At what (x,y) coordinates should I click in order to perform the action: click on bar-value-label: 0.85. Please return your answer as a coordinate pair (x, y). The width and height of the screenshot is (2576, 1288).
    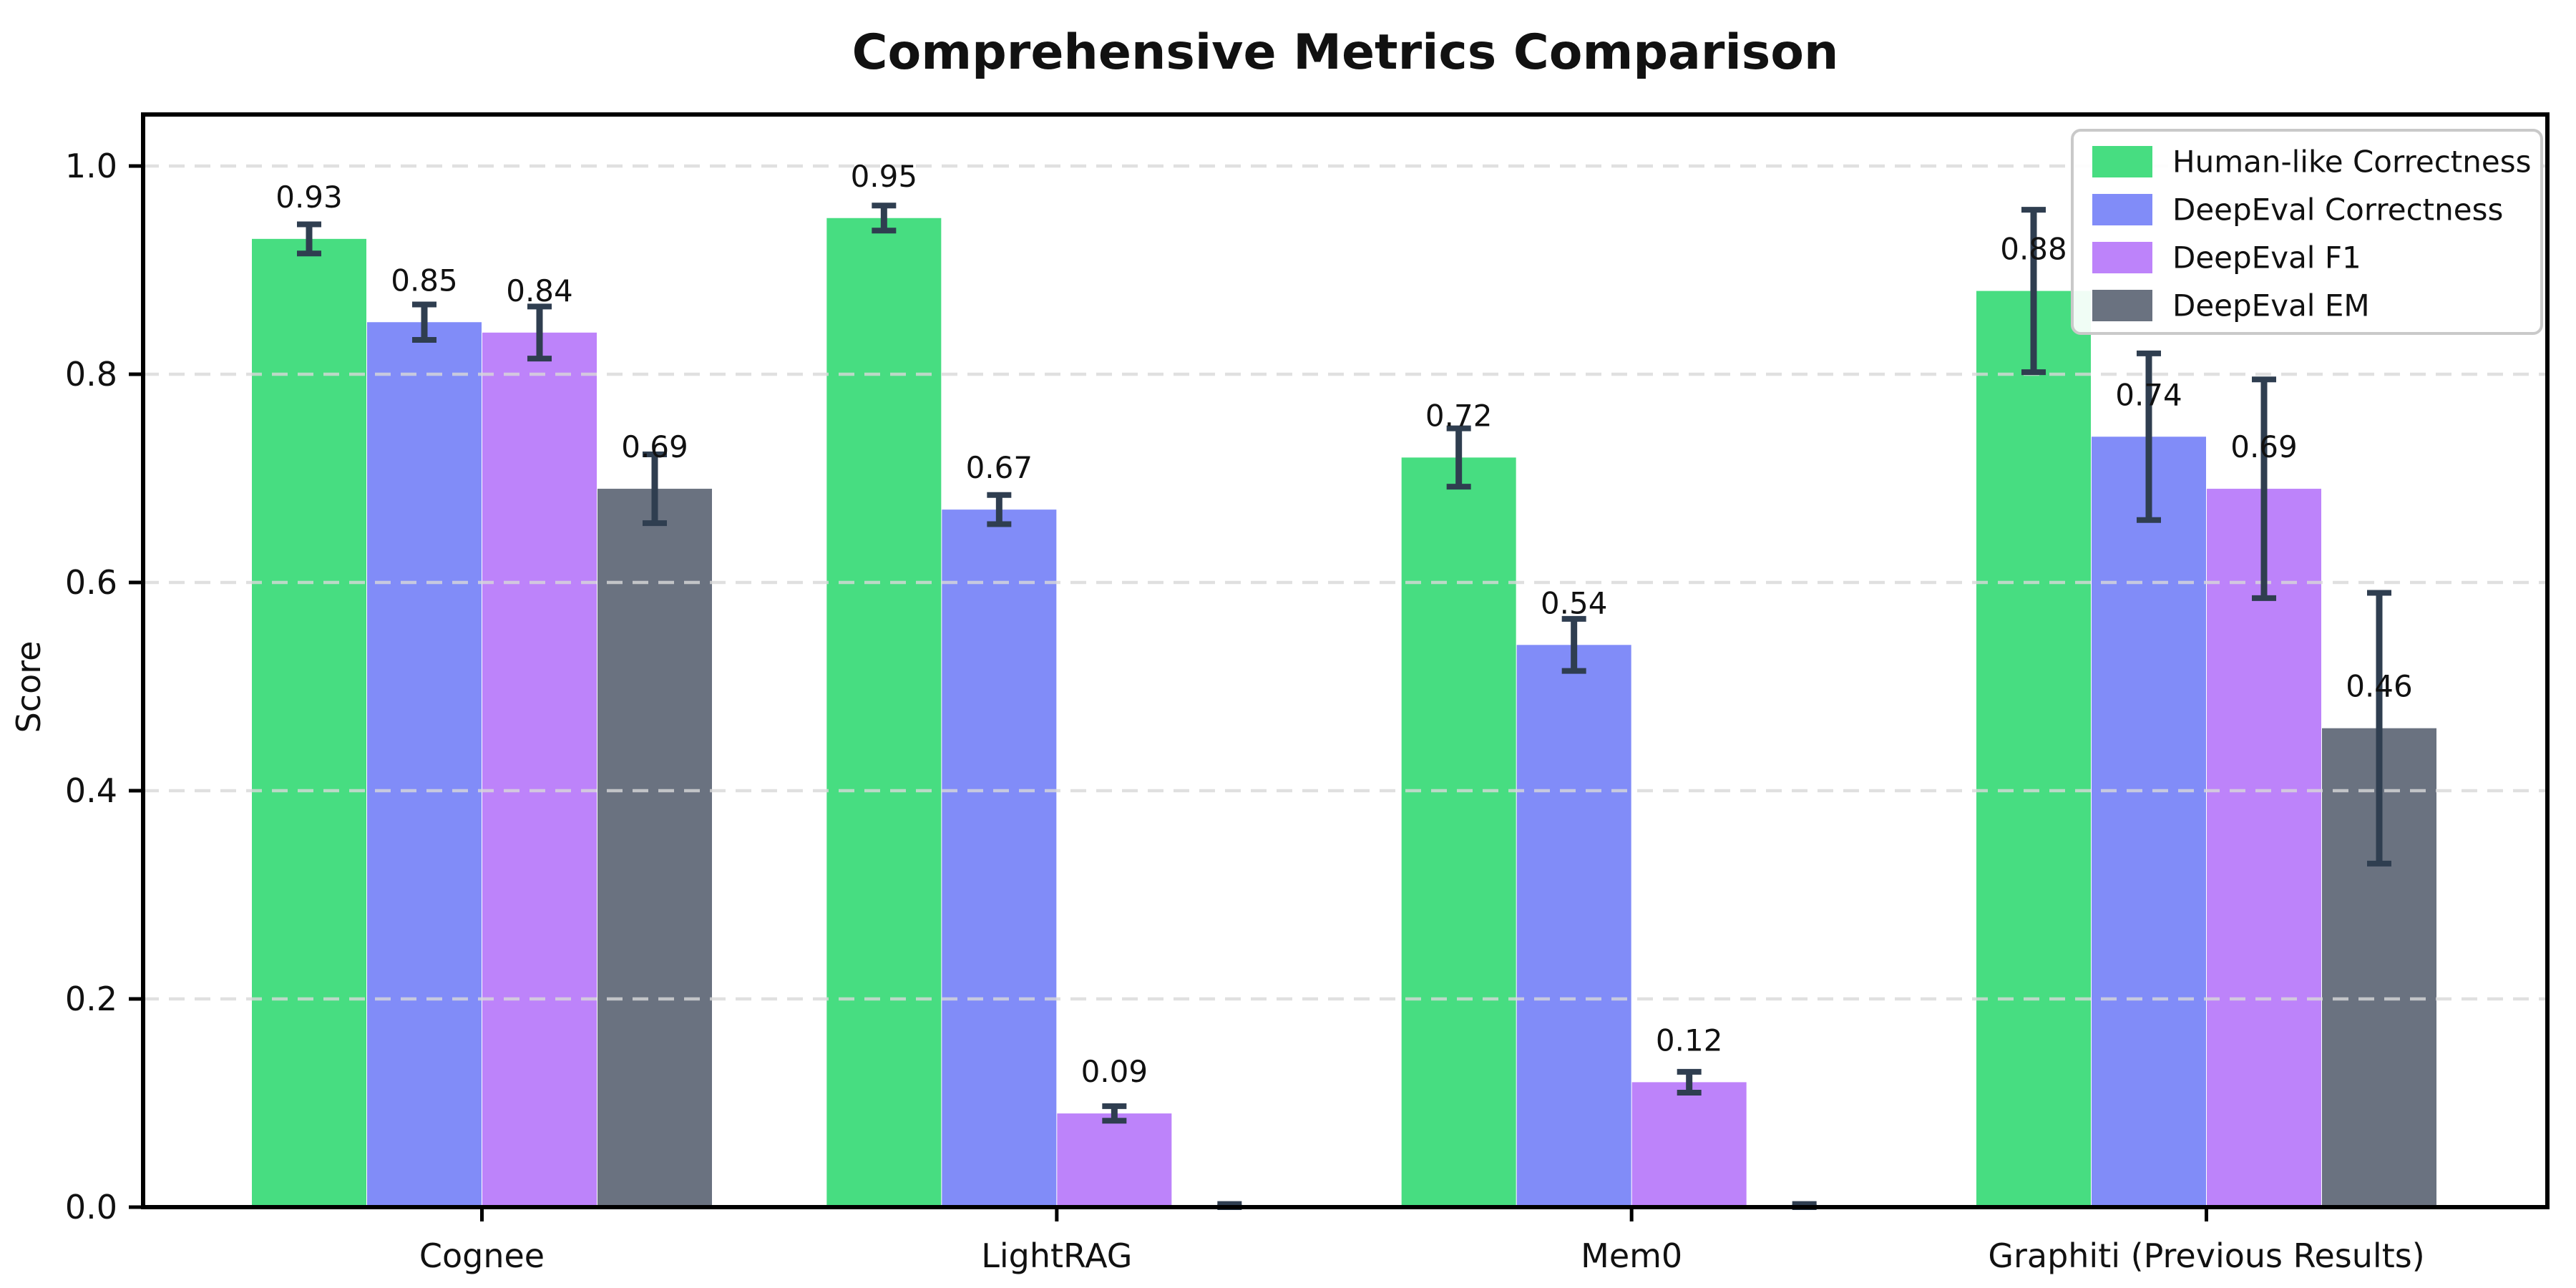
    Looking at the image, I should click on (425, 280).